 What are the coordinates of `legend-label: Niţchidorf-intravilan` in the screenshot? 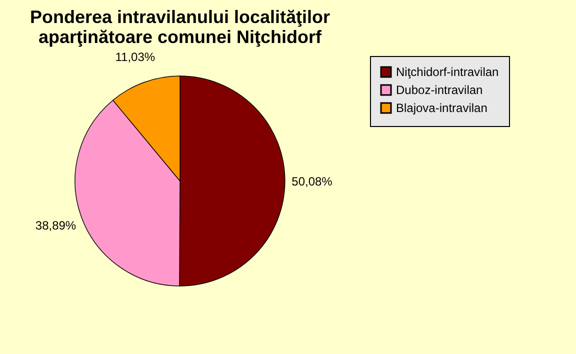 It's located at (447, 72).